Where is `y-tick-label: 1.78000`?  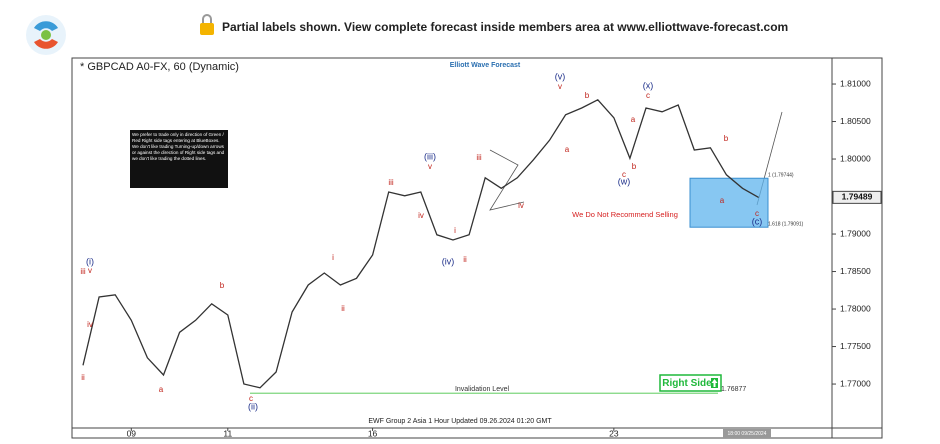 y-tick-label: 1.78000 is located at coordinates (855, 308).